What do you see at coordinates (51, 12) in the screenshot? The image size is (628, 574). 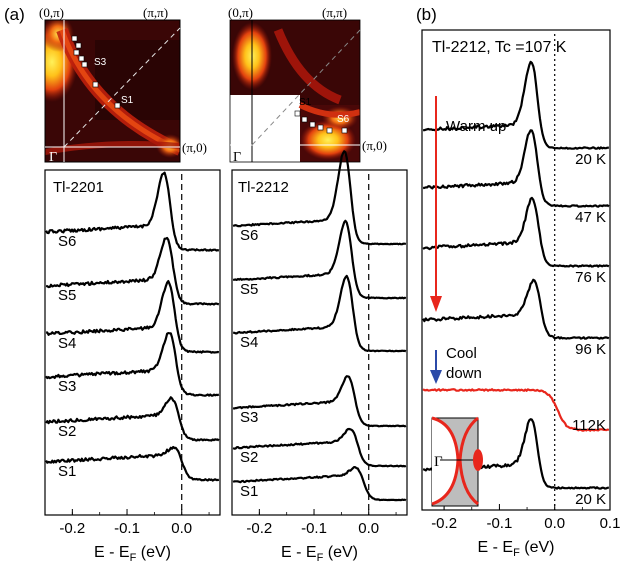 I see `tl2201-corner-label-tl: (0,π)` at bounding box center [51, 12].